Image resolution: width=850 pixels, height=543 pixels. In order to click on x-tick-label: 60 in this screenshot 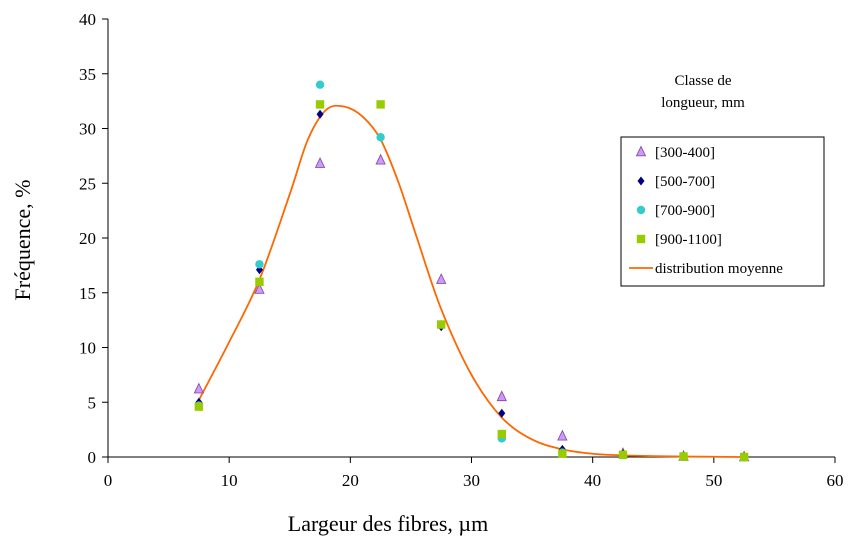, I will do `click(835, 480)`.